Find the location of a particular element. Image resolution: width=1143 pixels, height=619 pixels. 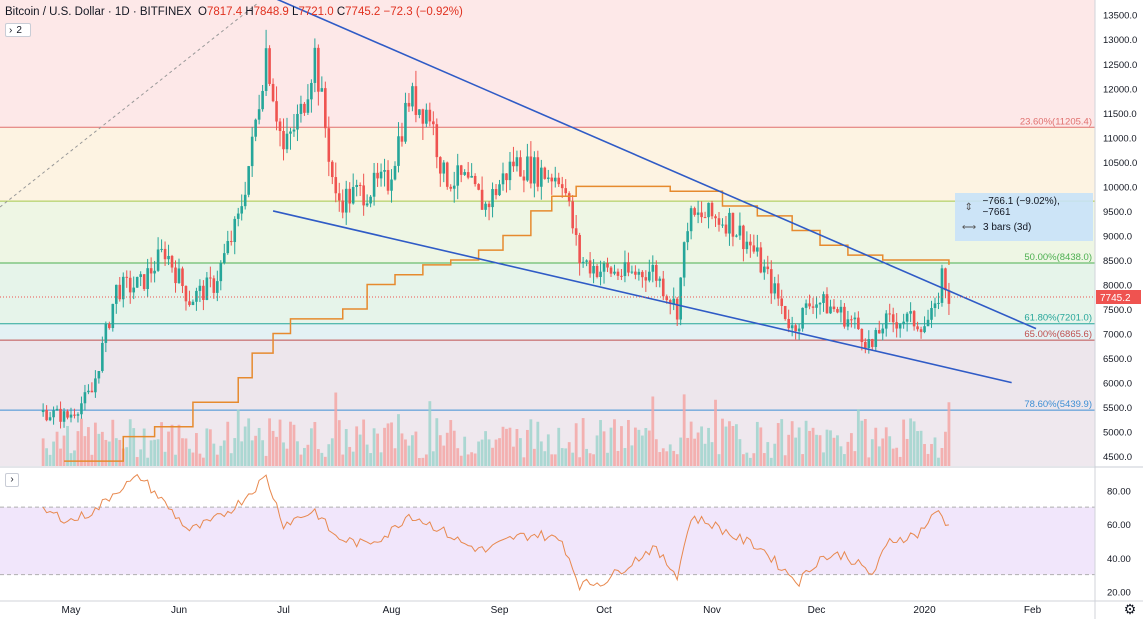

price-axis-tick: 8000.0 is located at coordinates (1117, 286).